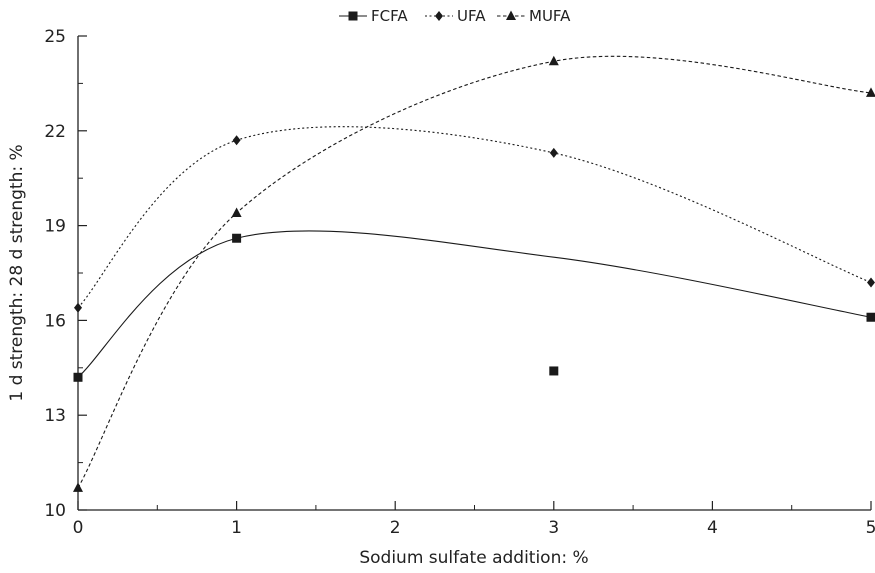 This screenshot has width=875, height=573. Describe the element at coordinates (55, 37) in the screenshot. I see `y-tick-label: 25` at that location.